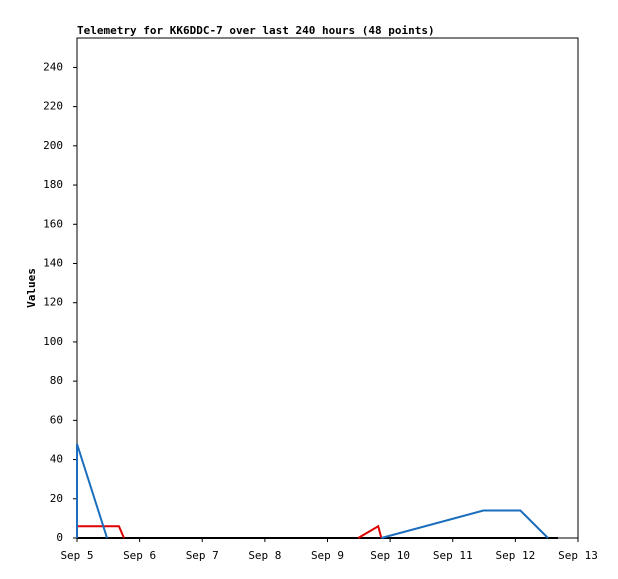 This screenshot has width=618, height=579. What do you see at coordinates (202, 555) in the screenshot?
I see `x-tick-label: Sep 7` at bounding box center [202, 555].